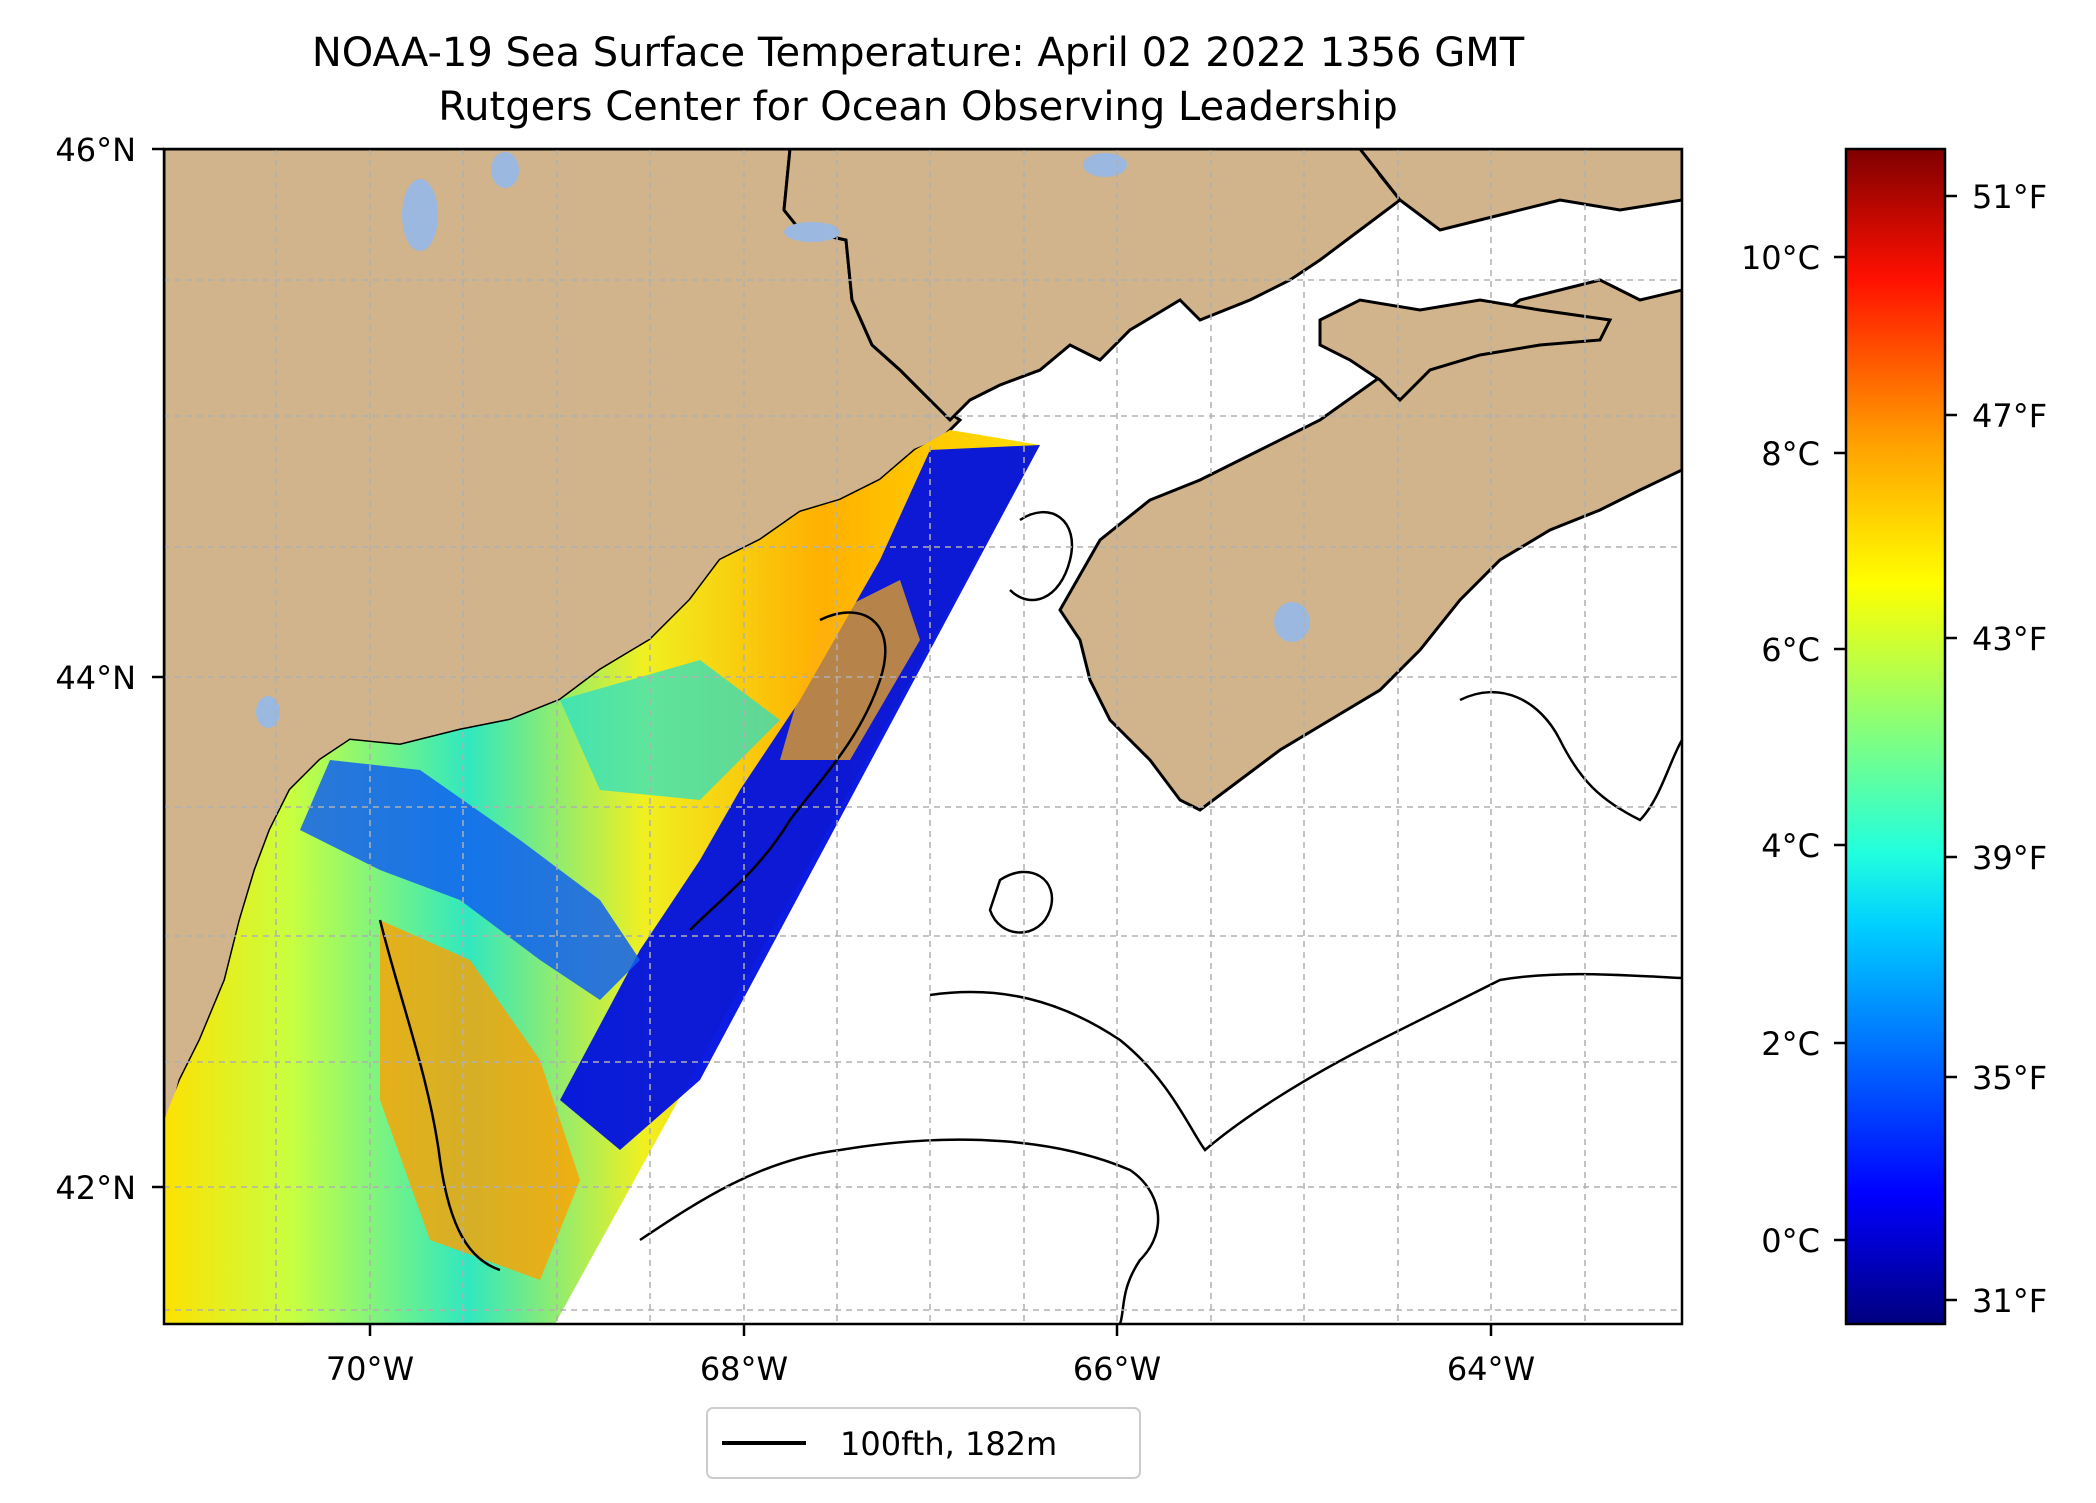  What do you see at coordinates (1092, 286) in the screenshot?
I see `land-new-brunswick` at bounding box center [1092, 286].